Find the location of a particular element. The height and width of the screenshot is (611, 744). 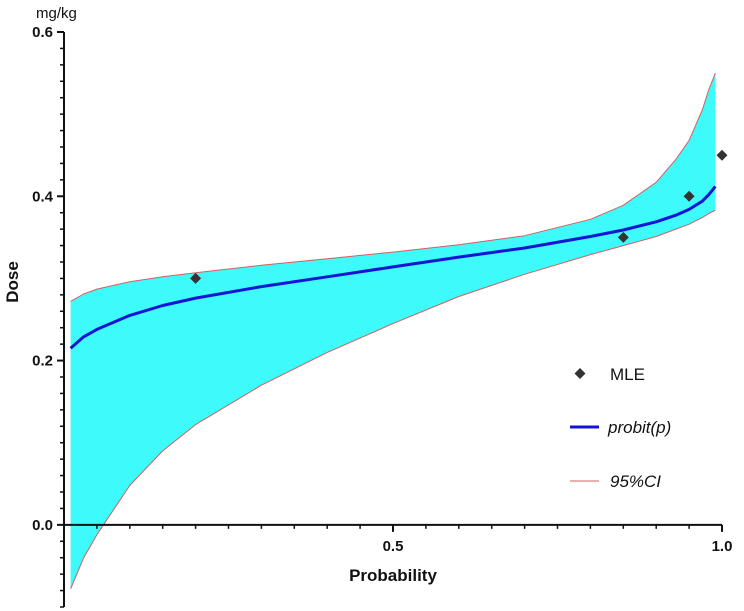

x-tick-label: 1.0 is located at coordinates (722, 546).